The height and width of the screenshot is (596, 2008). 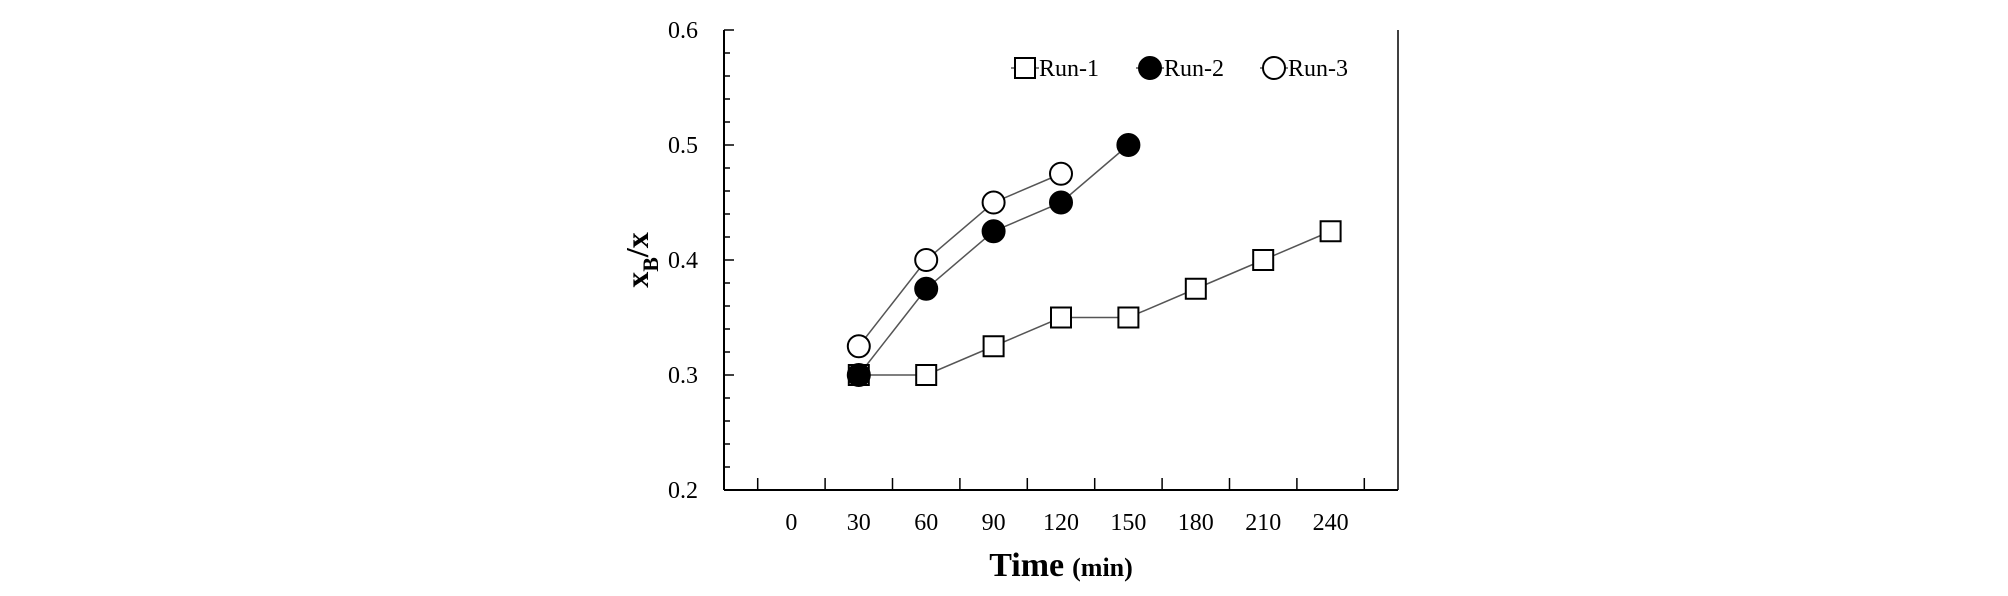 What do you see at coordinates (683, 31) in the screenshot?
I see `y-tick-label: 0.6` at bounding box center [683, 31].